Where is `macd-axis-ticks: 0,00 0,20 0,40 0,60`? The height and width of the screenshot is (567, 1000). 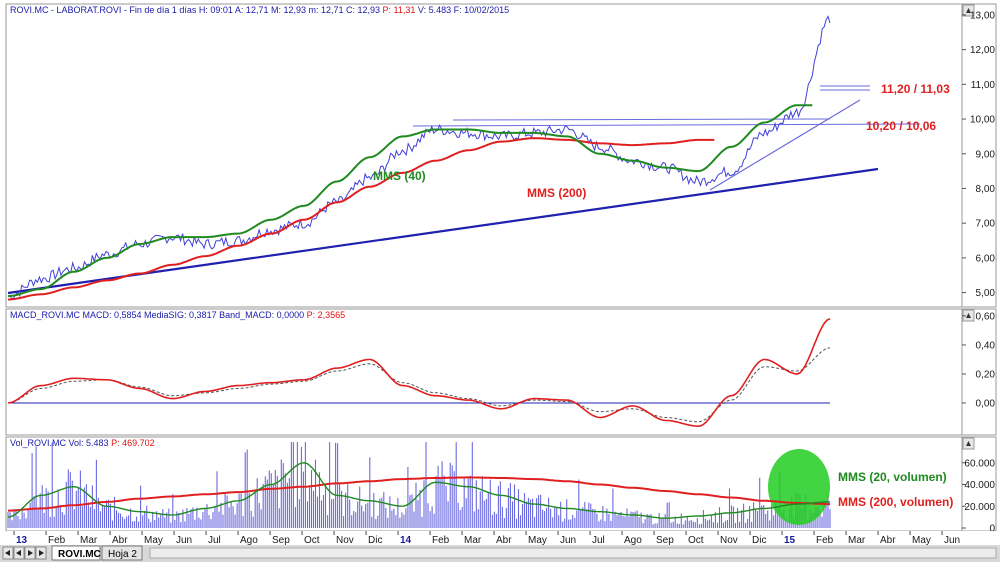
macd-axis-ticks: 0,00 0,20 0,40 0,60 is located at coordinates (978, 360).